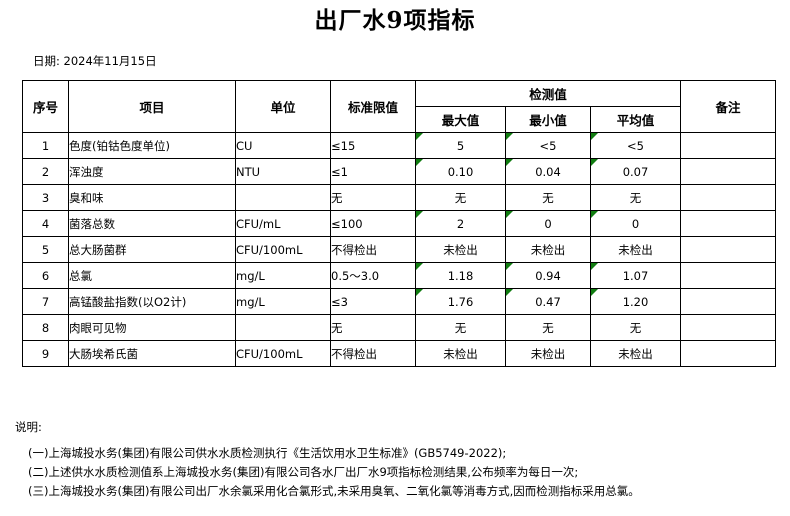  What do you see at coordinates (45, 249) in the screenshot?
I see `cell-index: 5` at bounding box center [45, 249].